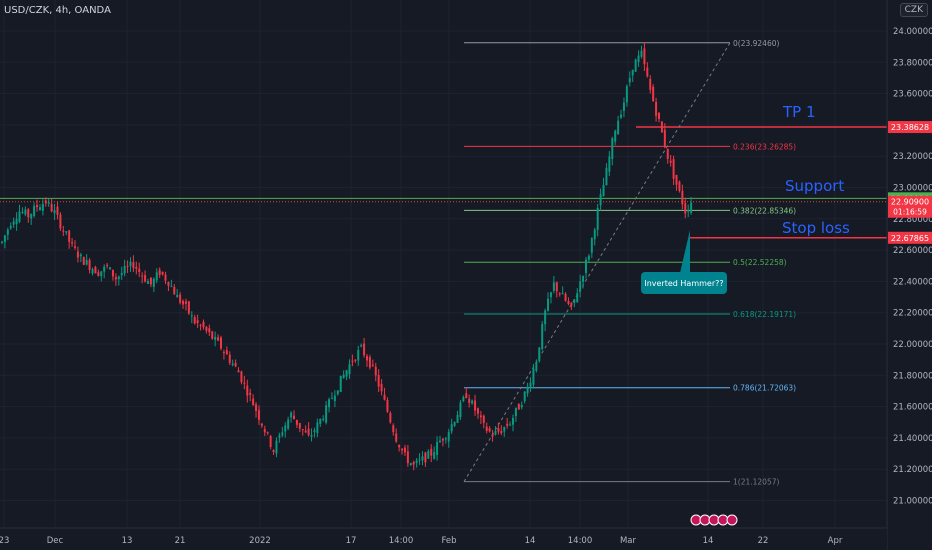  Describe the element at coordinates (756, 43) in the screenshot. I see `fib-level-label: 0(23.92460)` at that location.